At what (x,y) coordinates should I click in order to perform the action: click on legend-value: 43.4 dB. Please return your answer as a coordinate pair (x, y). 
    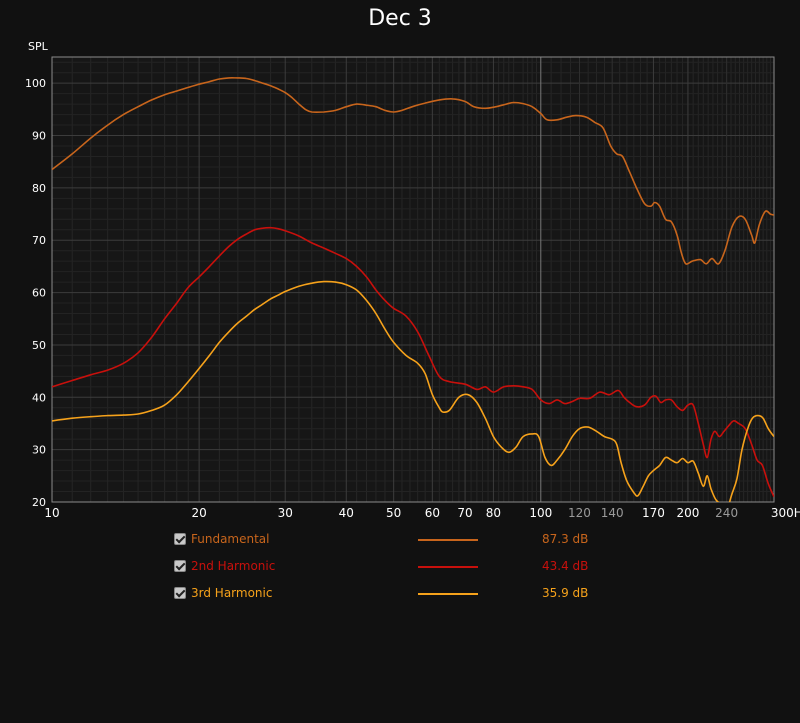
    Looking at the image, I should click on (565, 566).